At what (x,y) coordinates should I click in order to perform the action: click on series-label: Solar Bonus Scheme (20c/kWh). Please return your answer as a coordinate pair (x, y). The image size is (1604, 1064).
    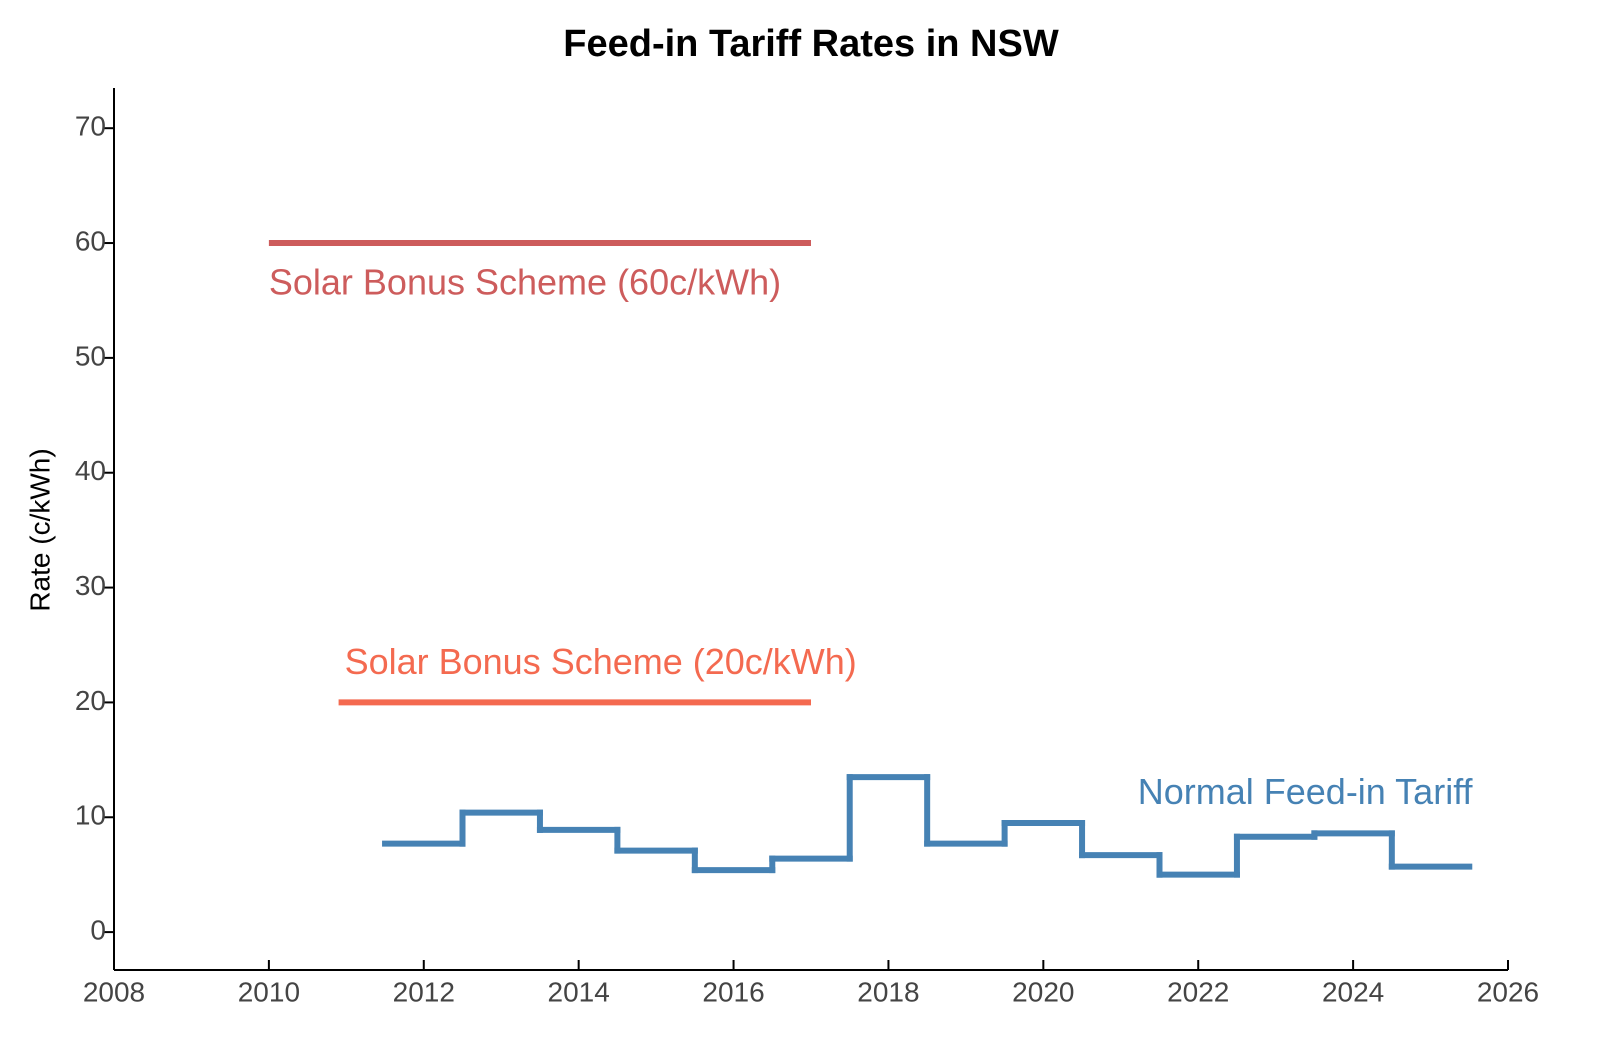
    Looking at the image, I should click on (601, 661).